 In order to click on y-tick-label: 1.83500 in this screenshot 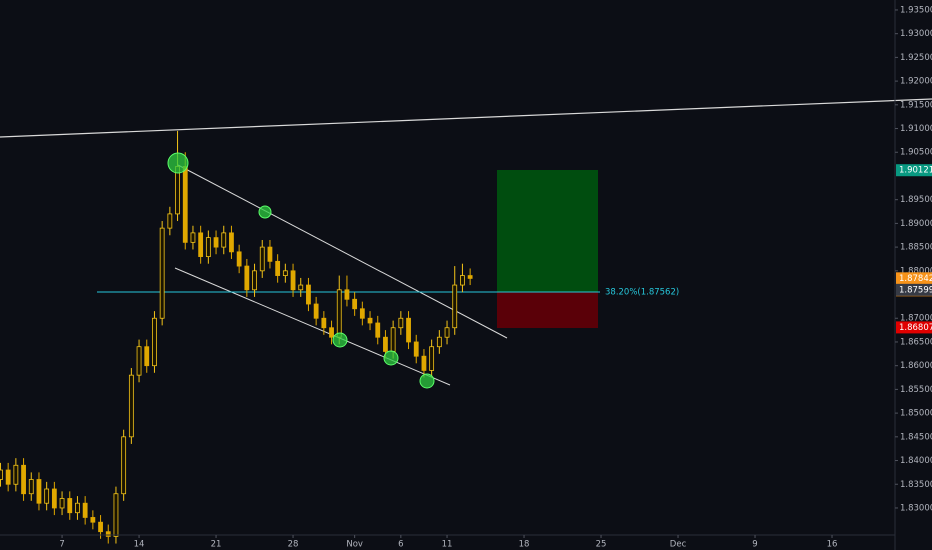, I will do `click(916, 485)`.